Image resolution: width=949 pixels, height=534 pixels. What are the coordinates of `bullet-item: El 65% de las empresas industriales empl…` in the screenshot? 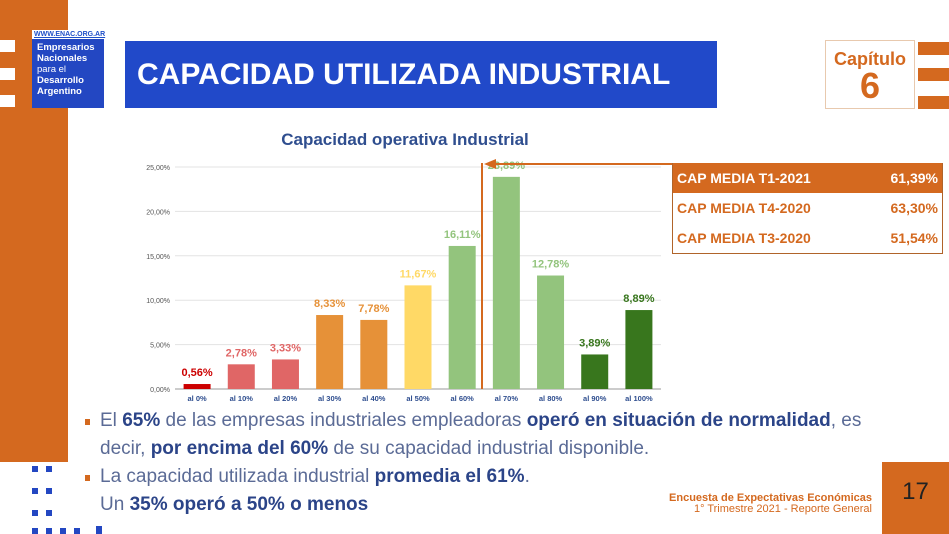 It's located at (485, 435).